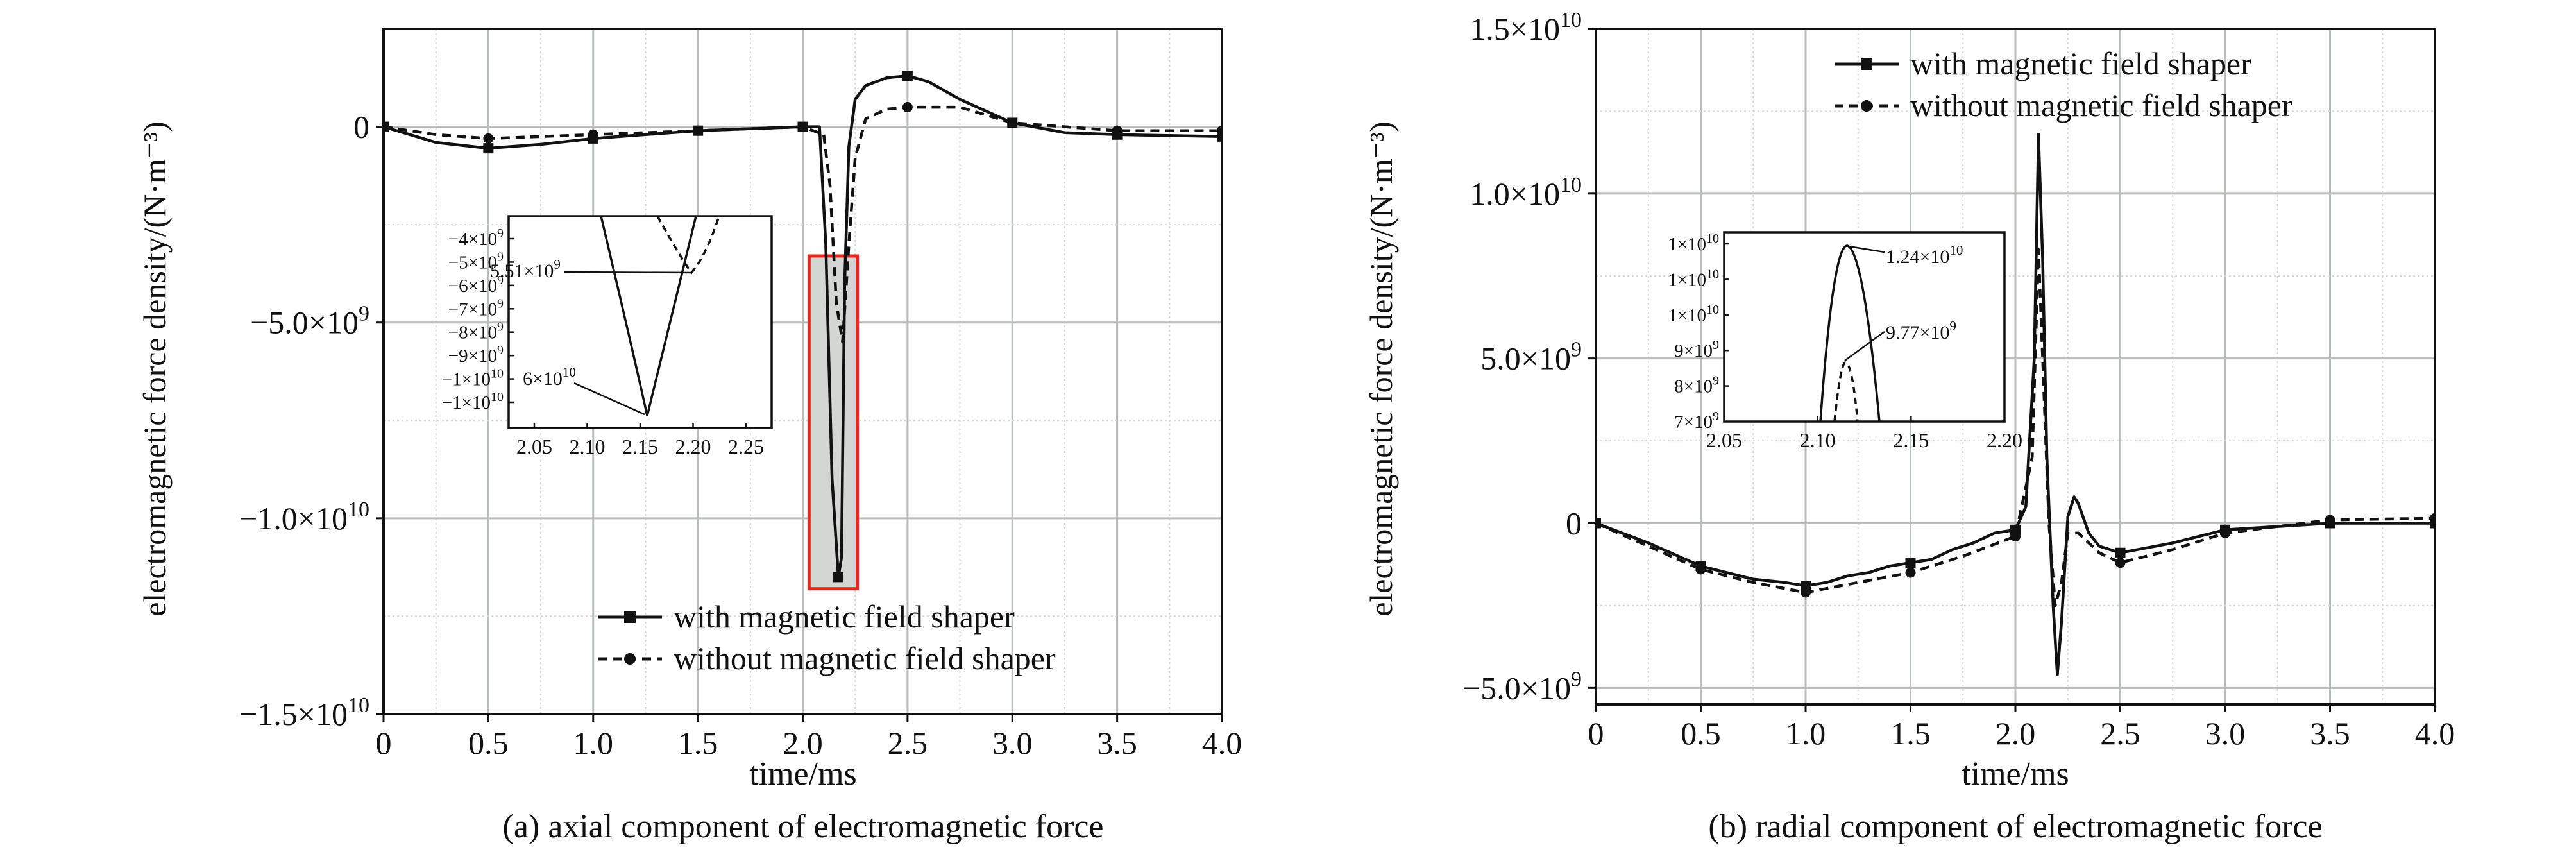 This screenshot has width=2576, height=861. I want to click on inset-x-tick-label: 2.25, so click(746, 446).